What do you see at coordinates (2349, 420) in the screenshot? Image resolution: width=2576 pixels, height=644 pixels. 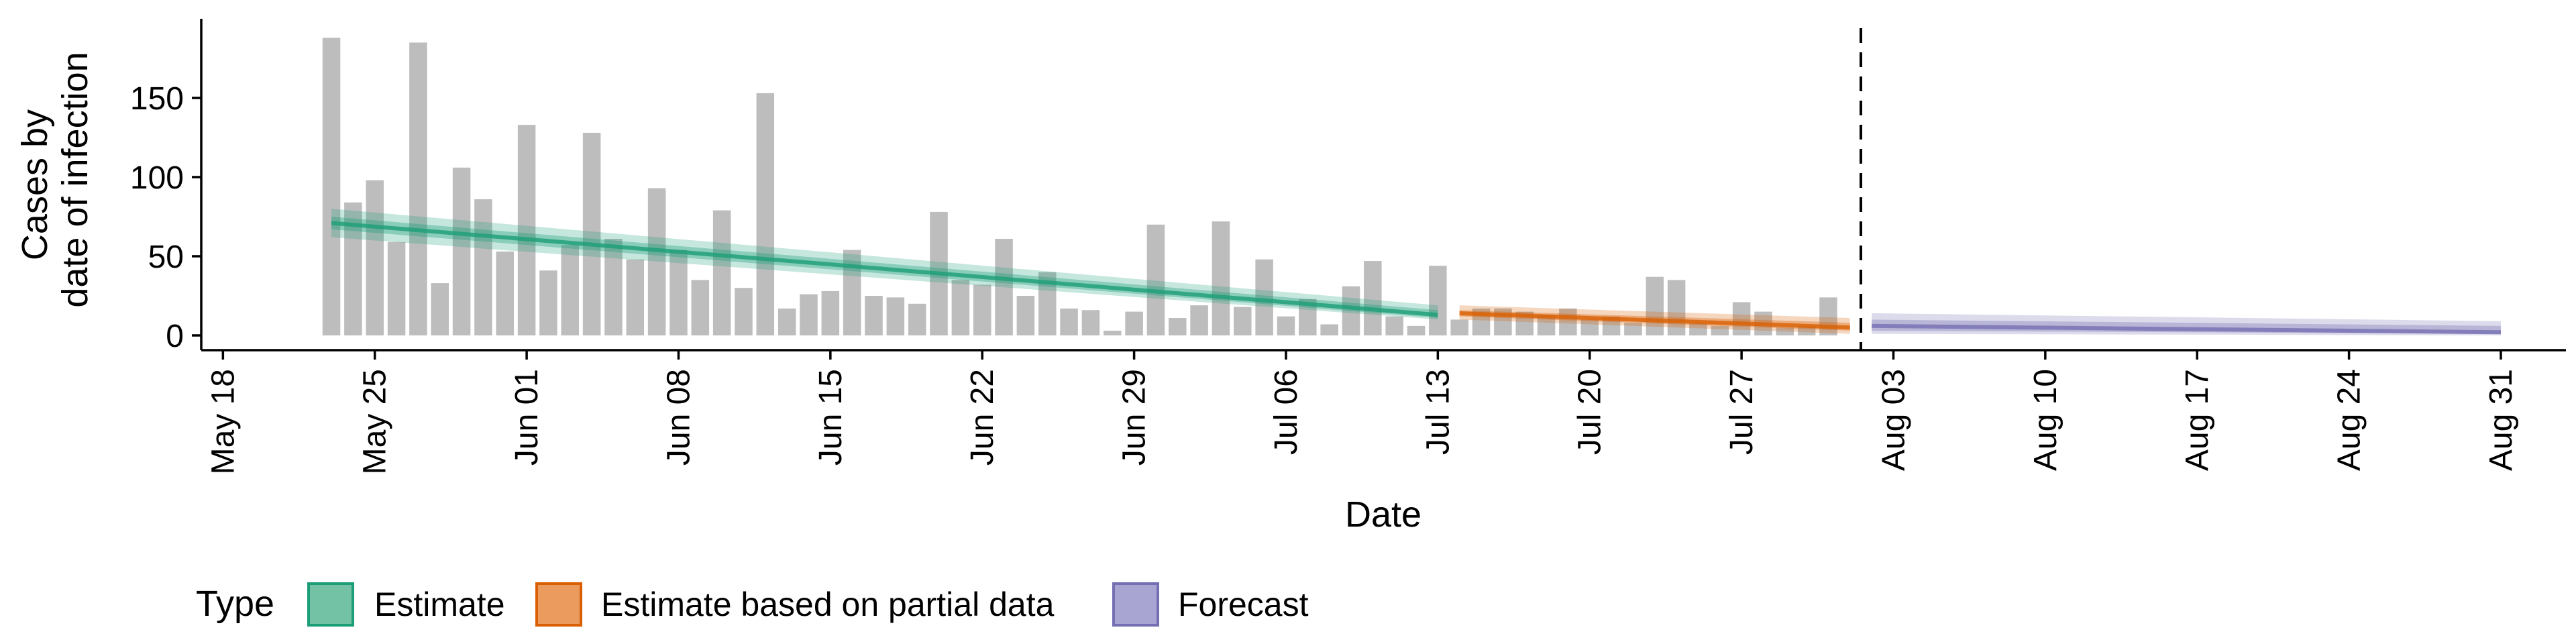 I see `x-tick-label: Aug 24` at bounding box center [2349, 420].